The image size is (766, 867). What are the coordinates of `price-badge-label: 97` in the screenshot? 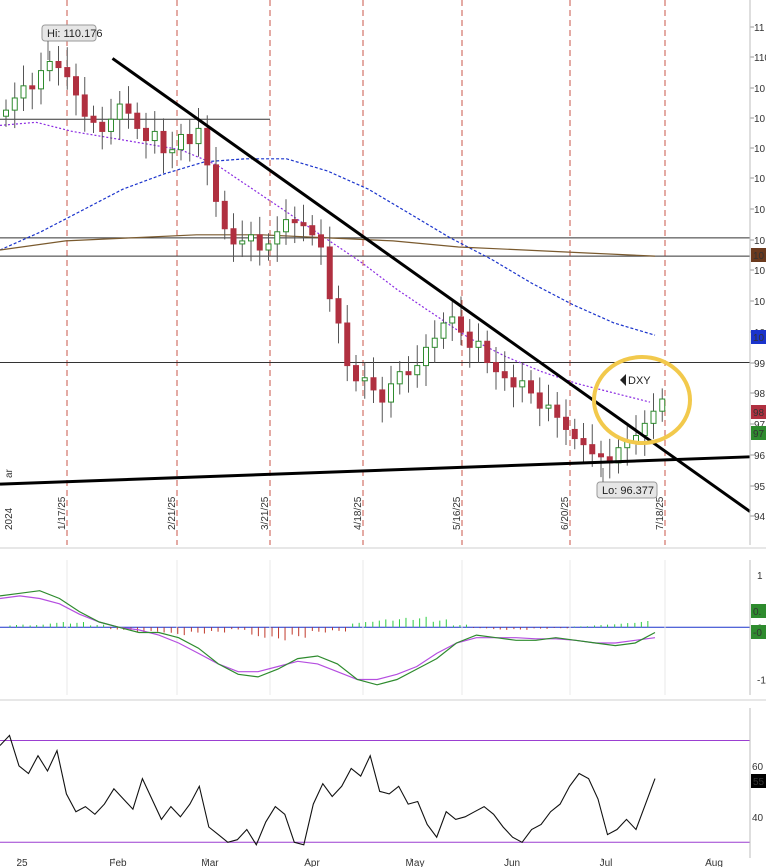 It's located at (759, 434).